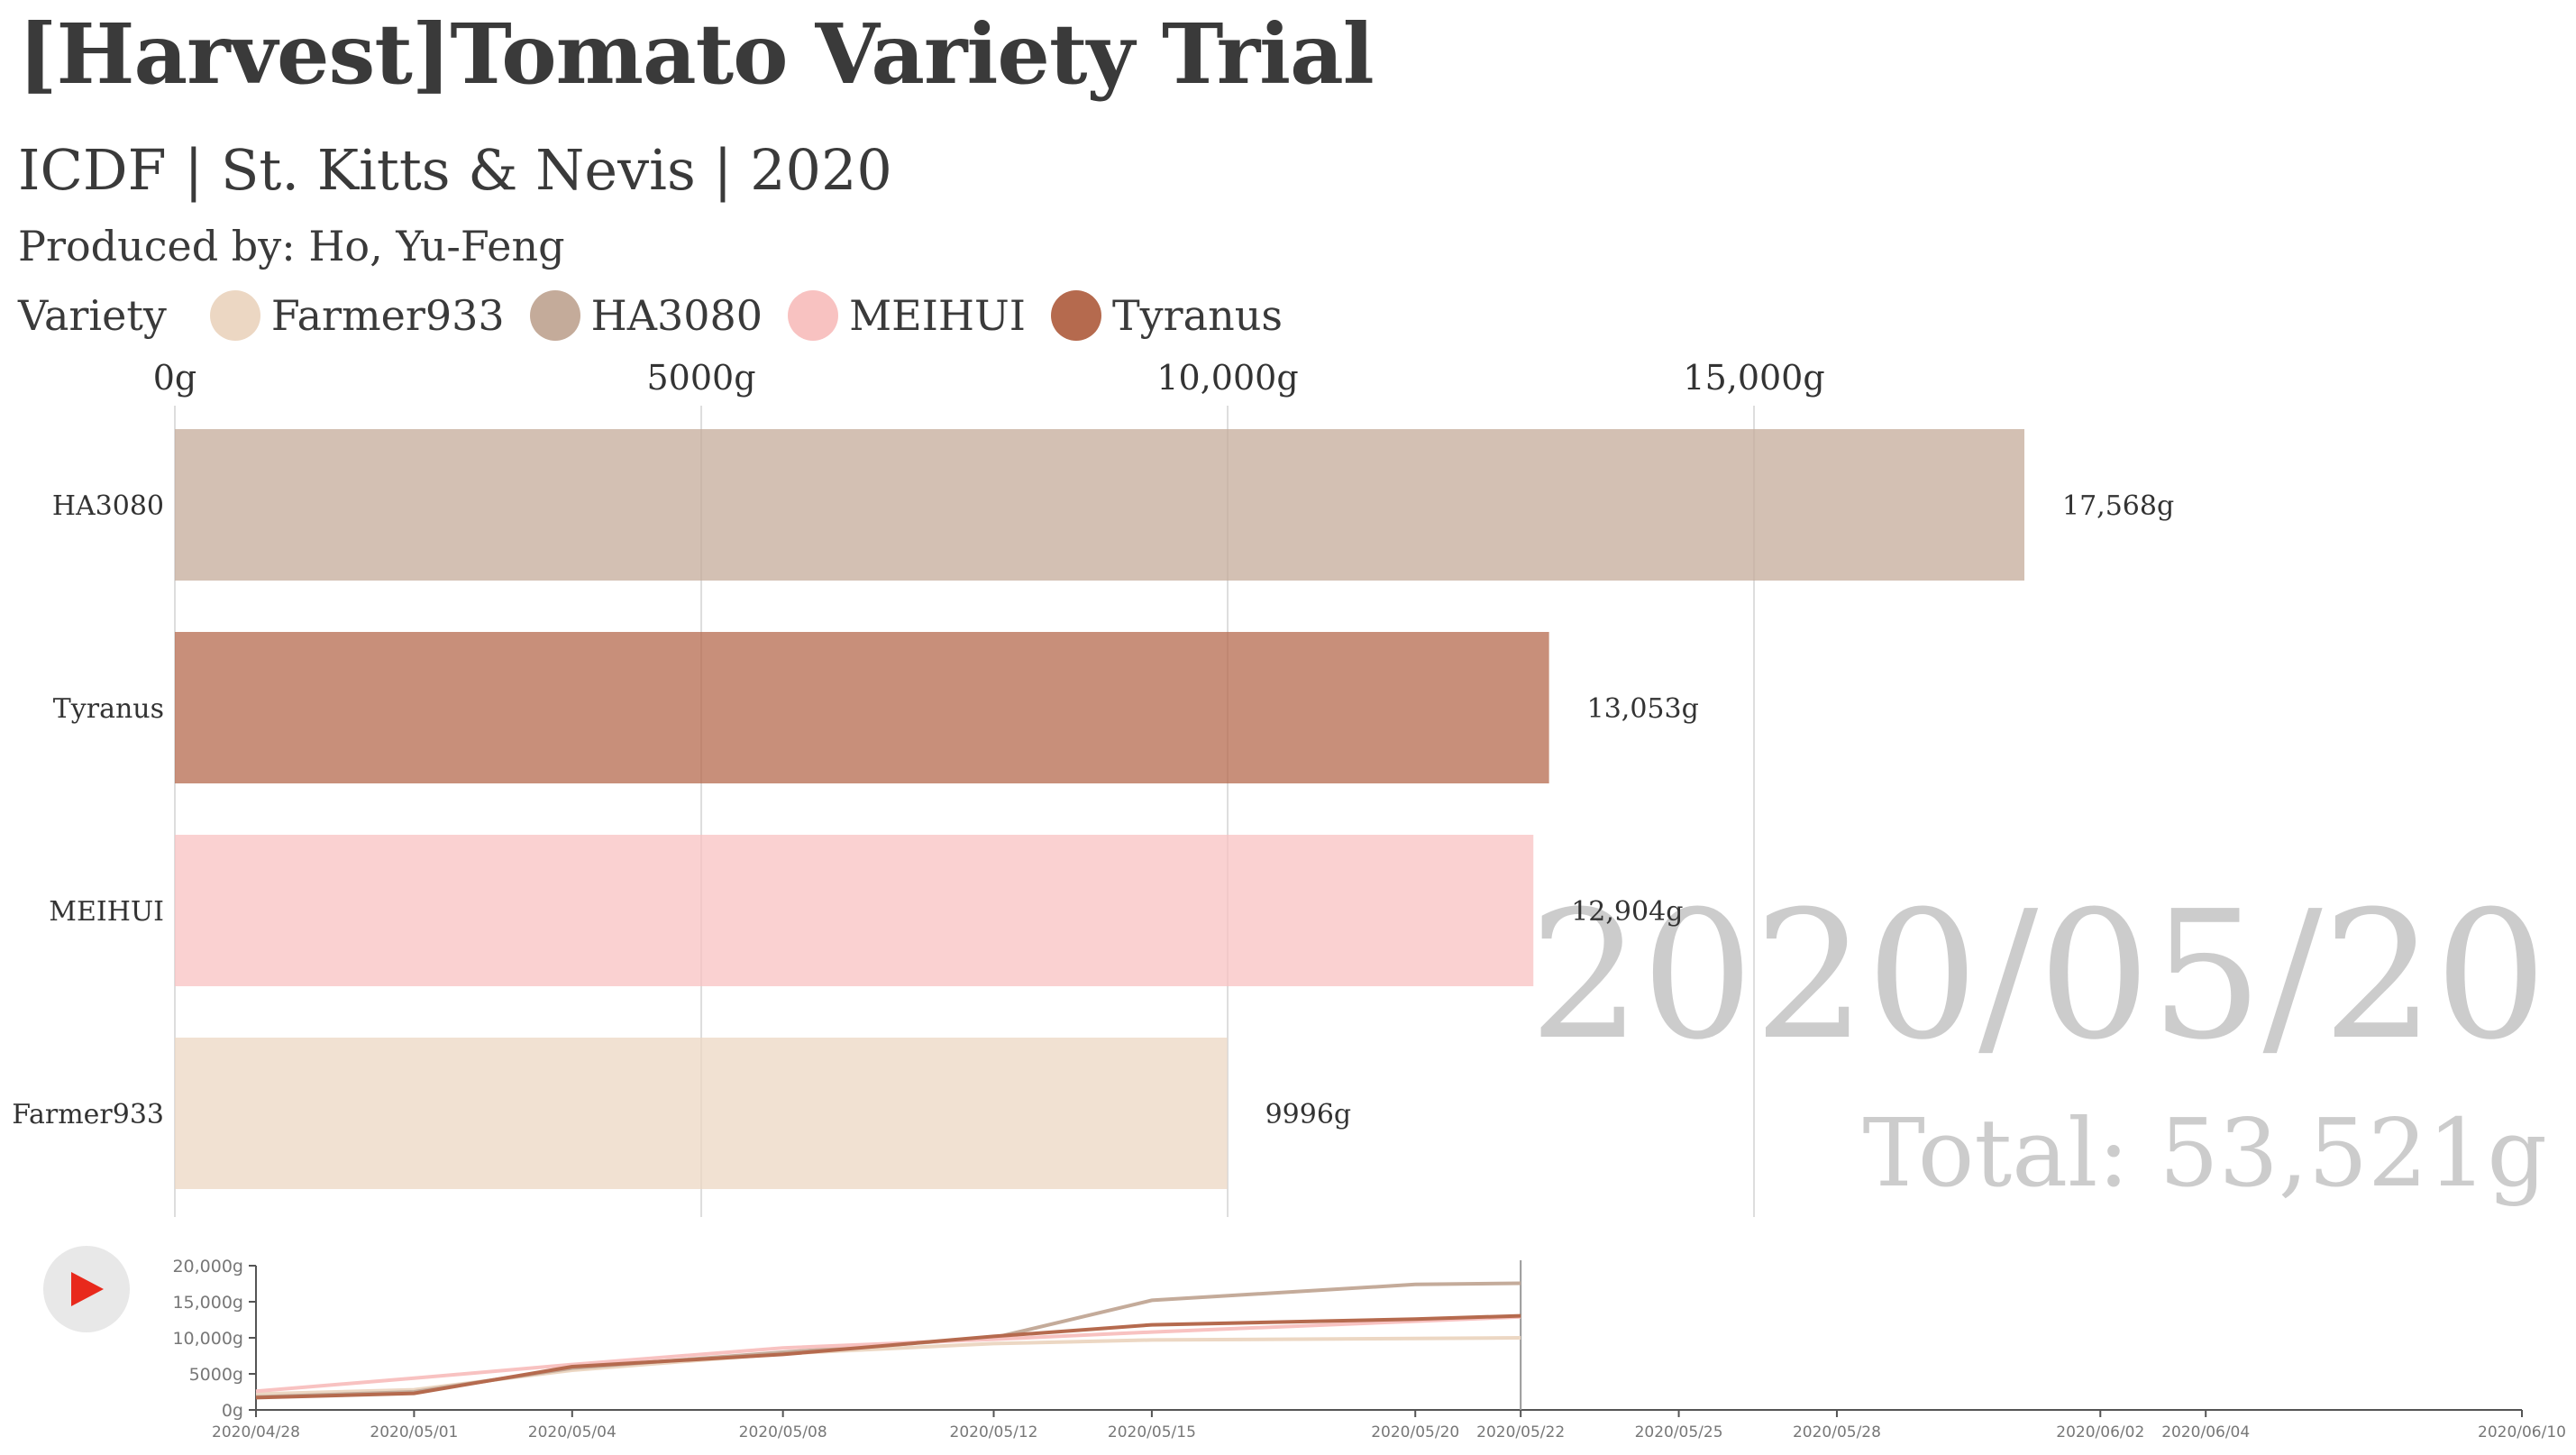 The width and height of the screenshot is (2576, 1455). What do you see at coordinates (701, 1113) in the screenshot?
I see `bar-farmer933` at bounding box center [701, 1113].